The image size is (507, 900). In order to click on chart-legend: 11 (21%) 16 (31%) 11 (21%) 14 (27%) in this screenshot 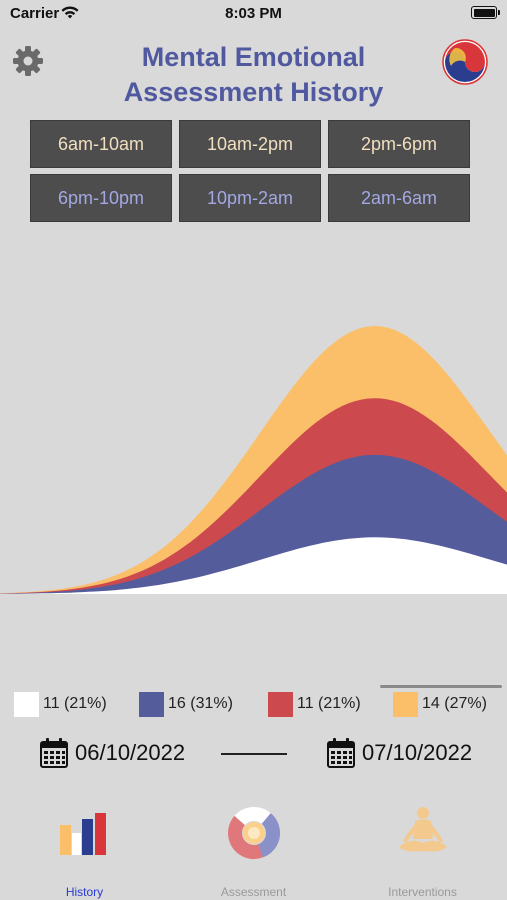, I will do `click(256, 704)`.